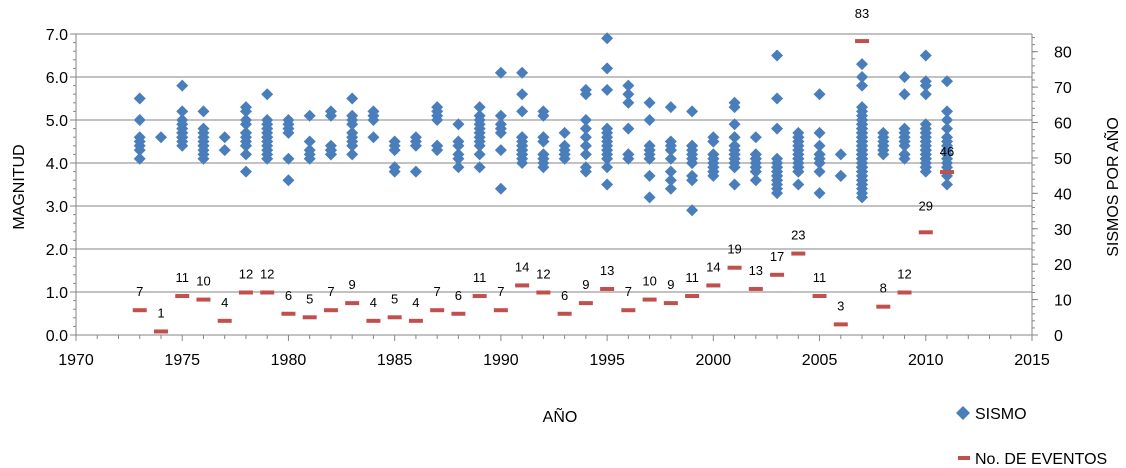  What do you see at coordinates (1001, 414) in the screenshot?
I see `legend-sismo-label: SISMO` at bounding box center [1001, 414].